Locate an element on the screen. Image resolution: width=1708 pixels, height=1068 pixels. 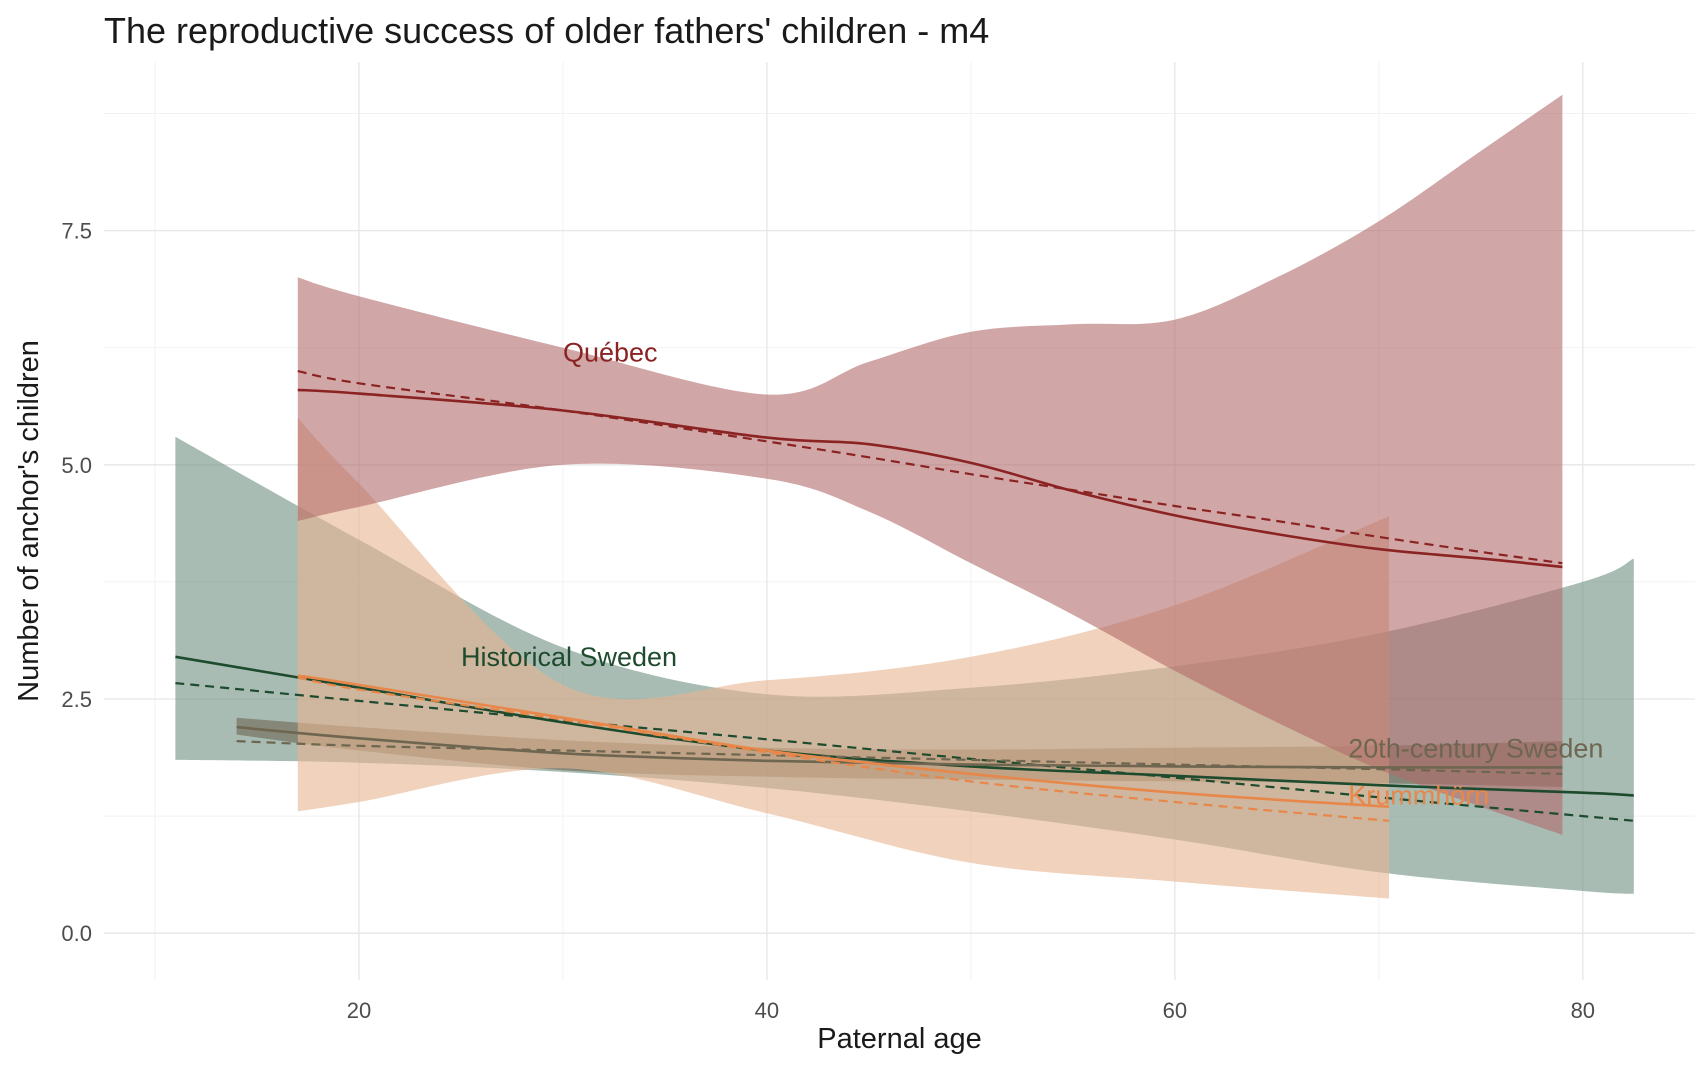
x-tick-label: 60 is located at coordinates (1175, 1010).